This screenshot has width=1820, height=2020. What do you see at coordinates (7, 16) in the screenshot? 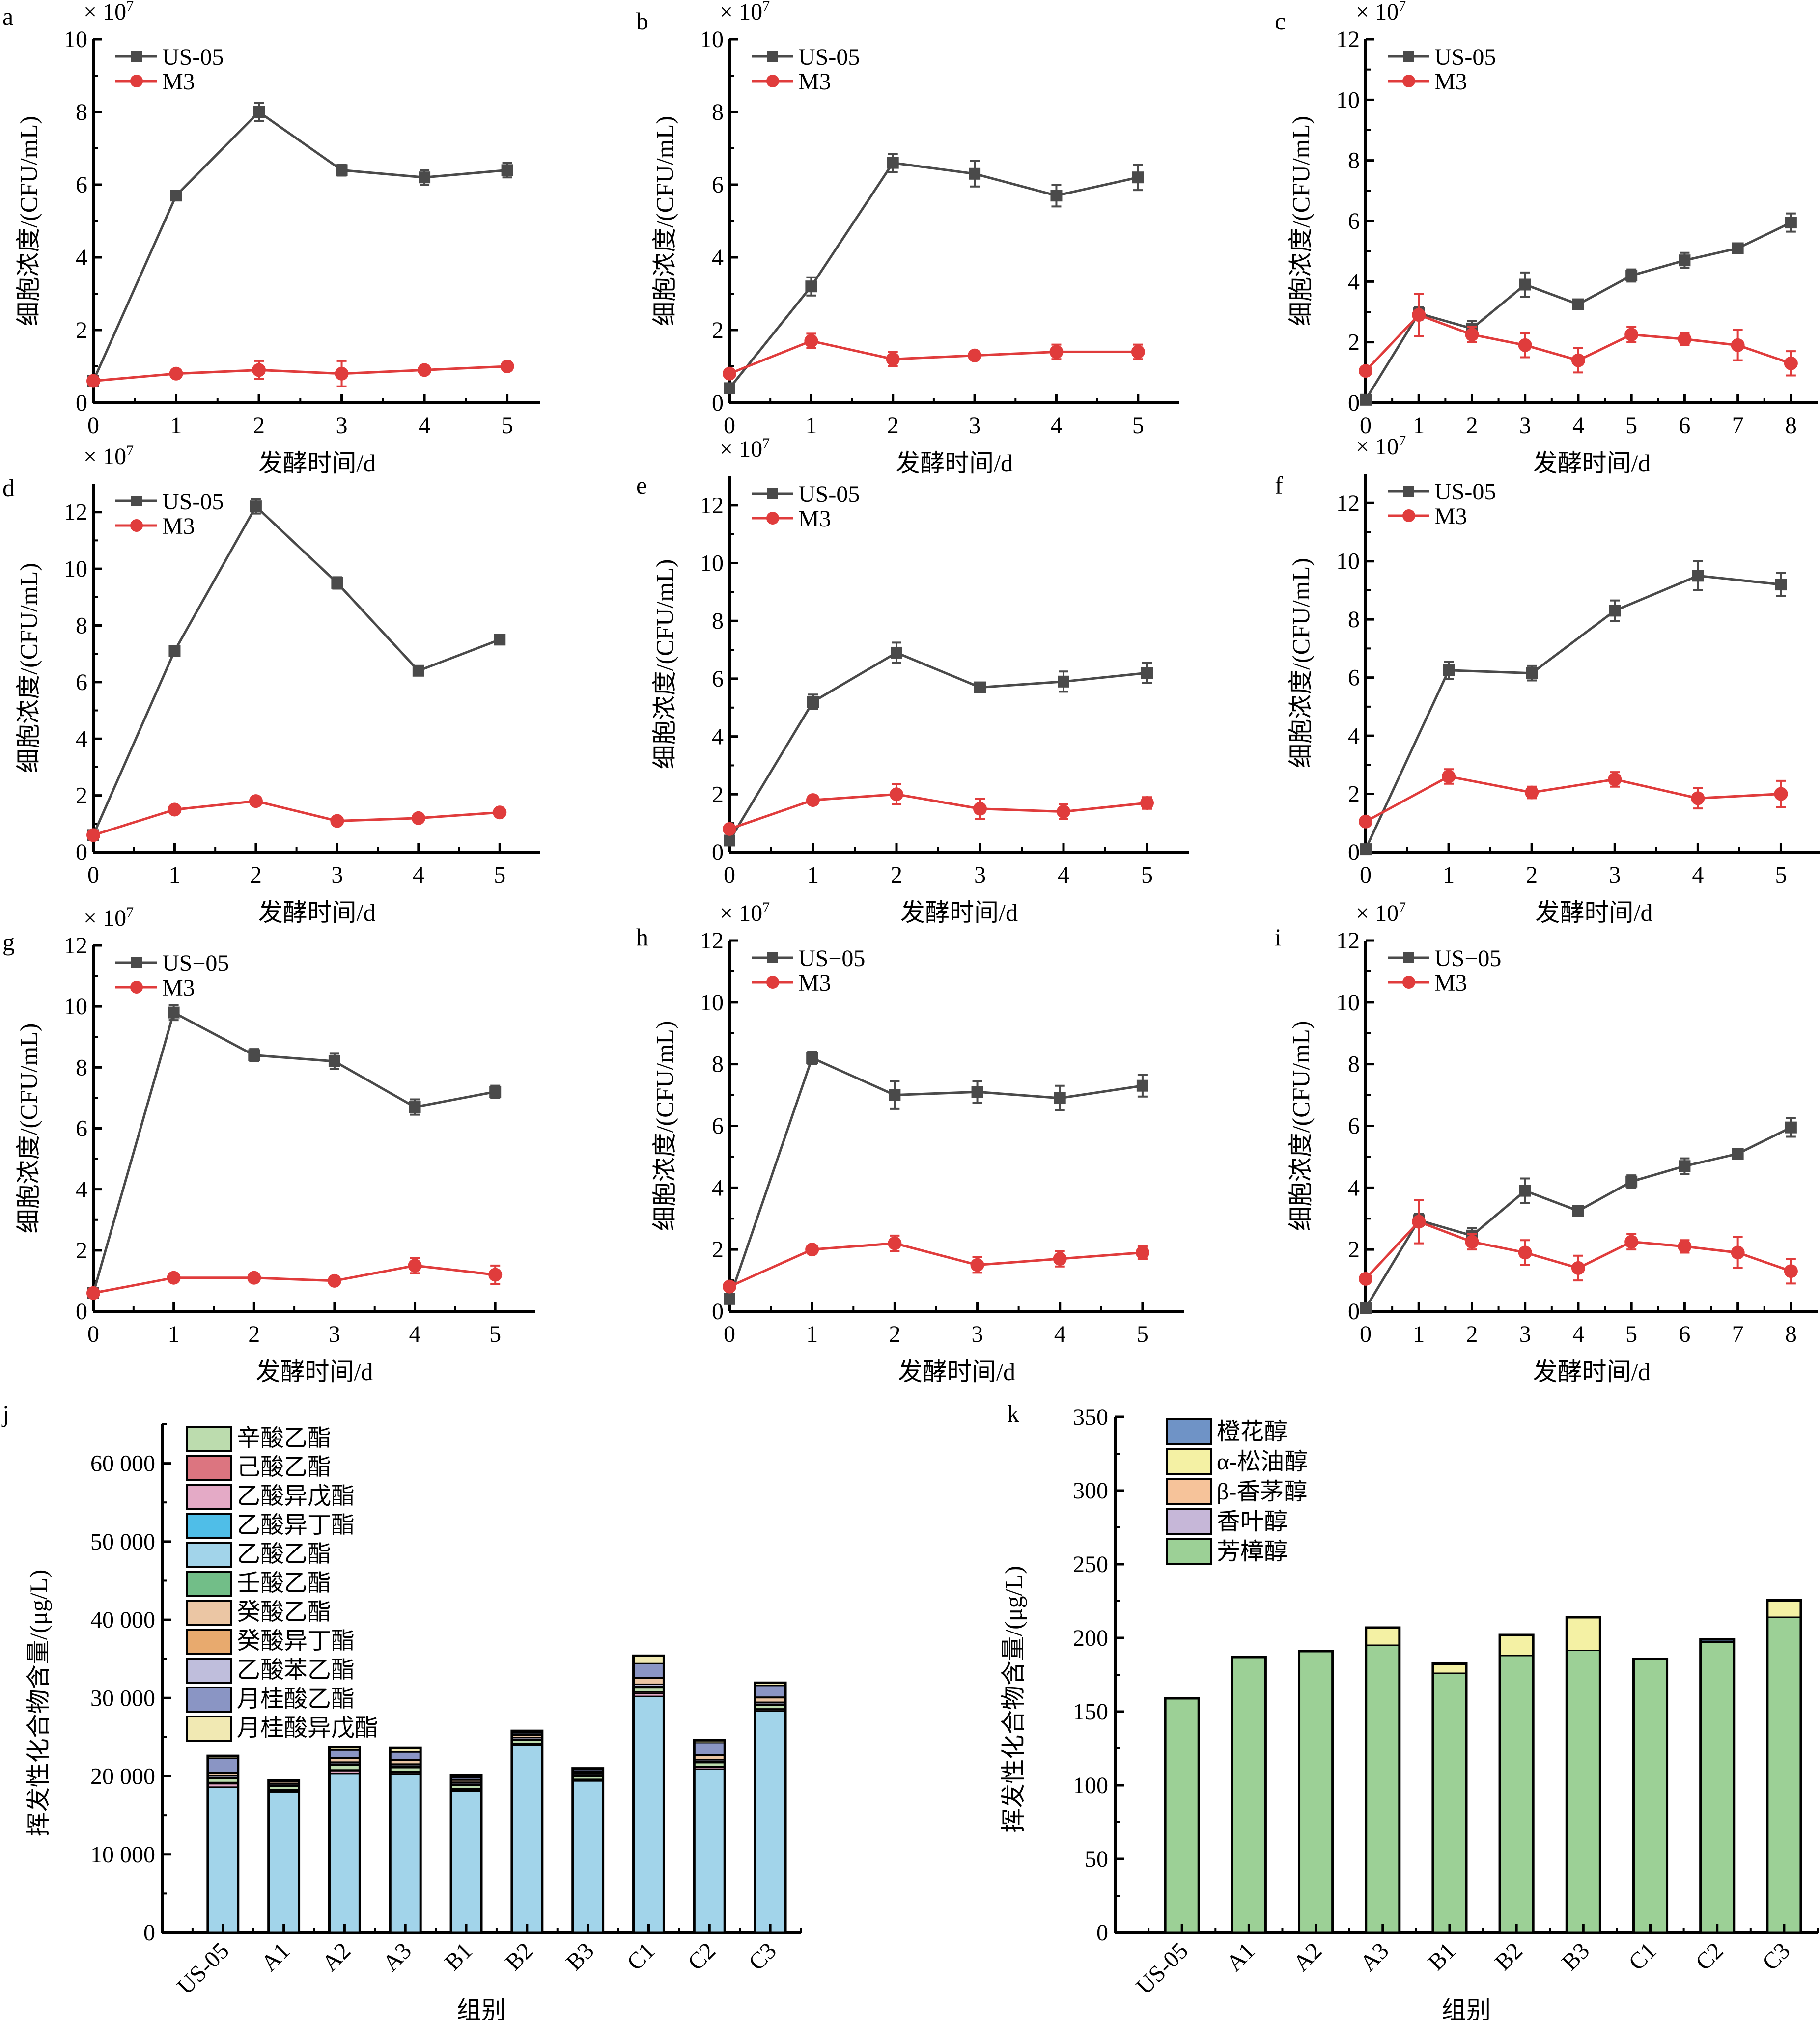
I see `panel-label: a` at bounding box center [7, 16].